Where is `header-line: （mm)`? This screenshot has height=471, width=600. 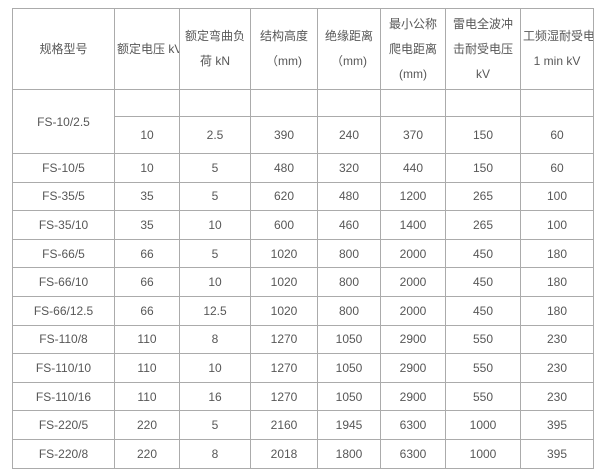 header-line: （mm) is located at coordinates (349, 61).